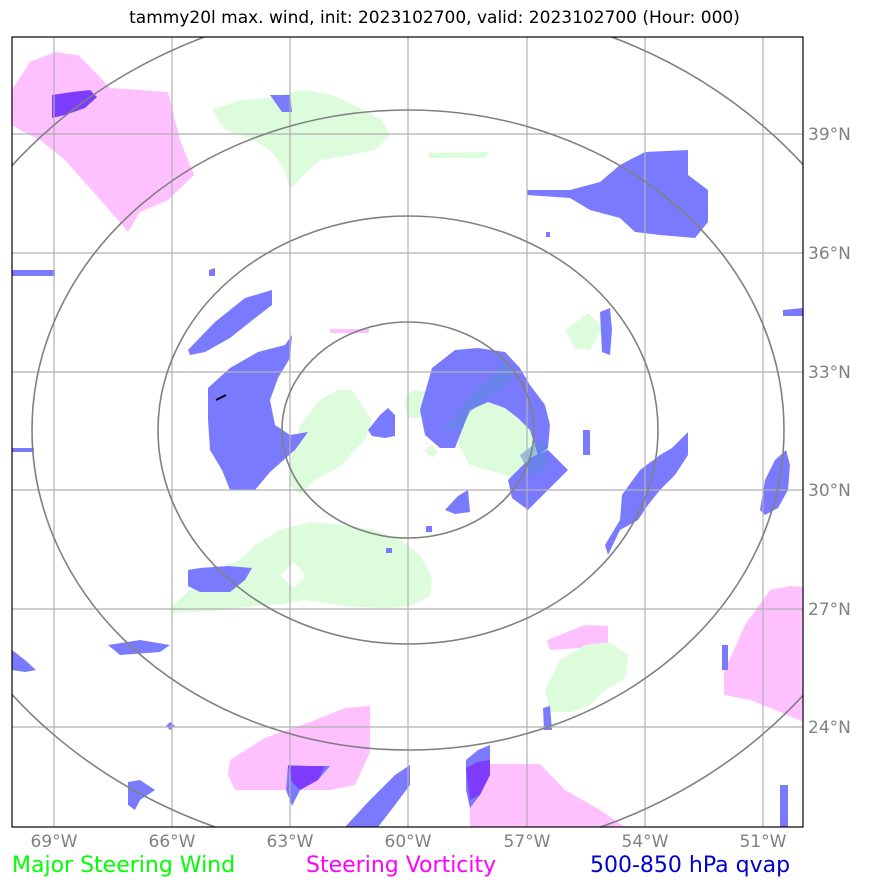 This screenshot has width=869, height=891. I want to click on lon-label: 60°W, so click(408, 842).